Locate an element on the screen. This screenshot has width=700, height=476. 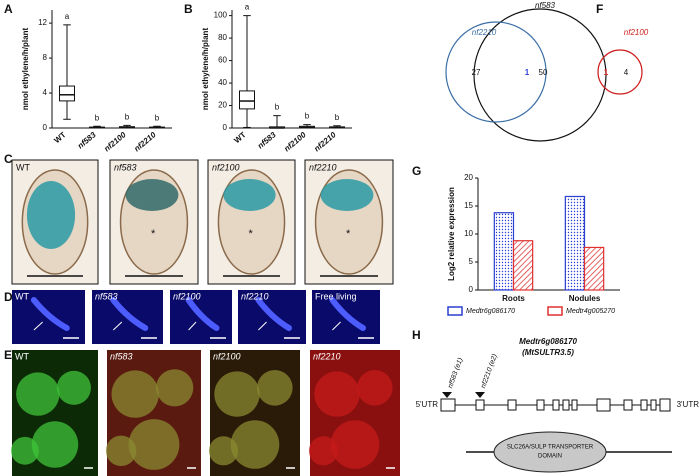
panel-label: B is located at coordinates (188, 9).